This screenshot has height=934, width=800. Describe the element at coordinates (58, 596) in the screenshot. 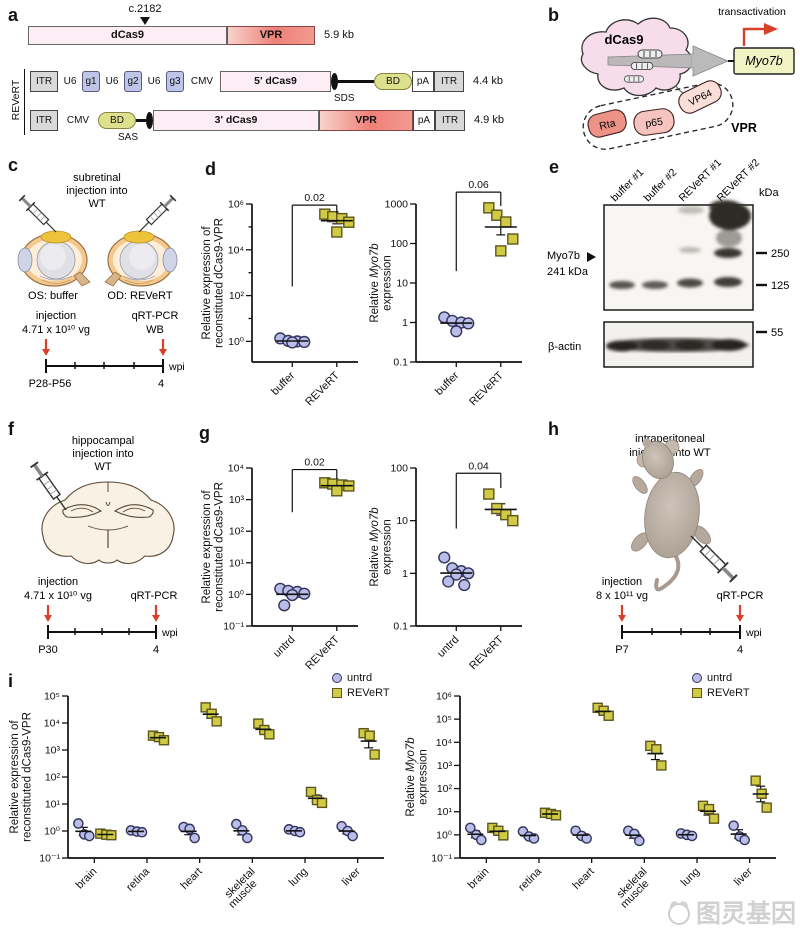

I see `dose-label: 4.71 x 10¹⁰ vg` at that location.